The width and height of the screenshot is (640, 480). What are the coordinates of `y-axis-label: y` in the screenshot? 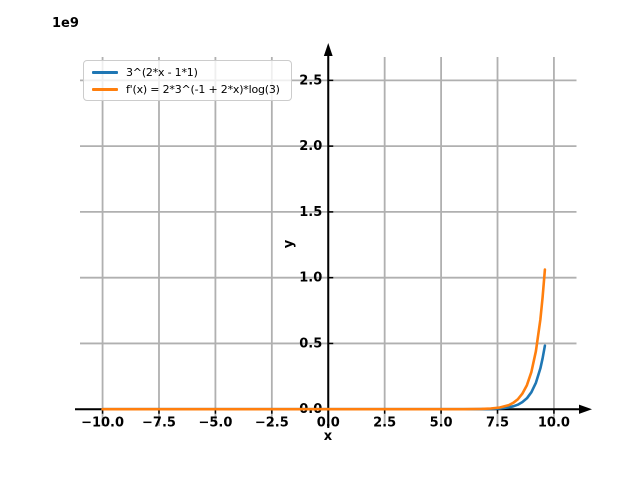 It's located at (289, 244).